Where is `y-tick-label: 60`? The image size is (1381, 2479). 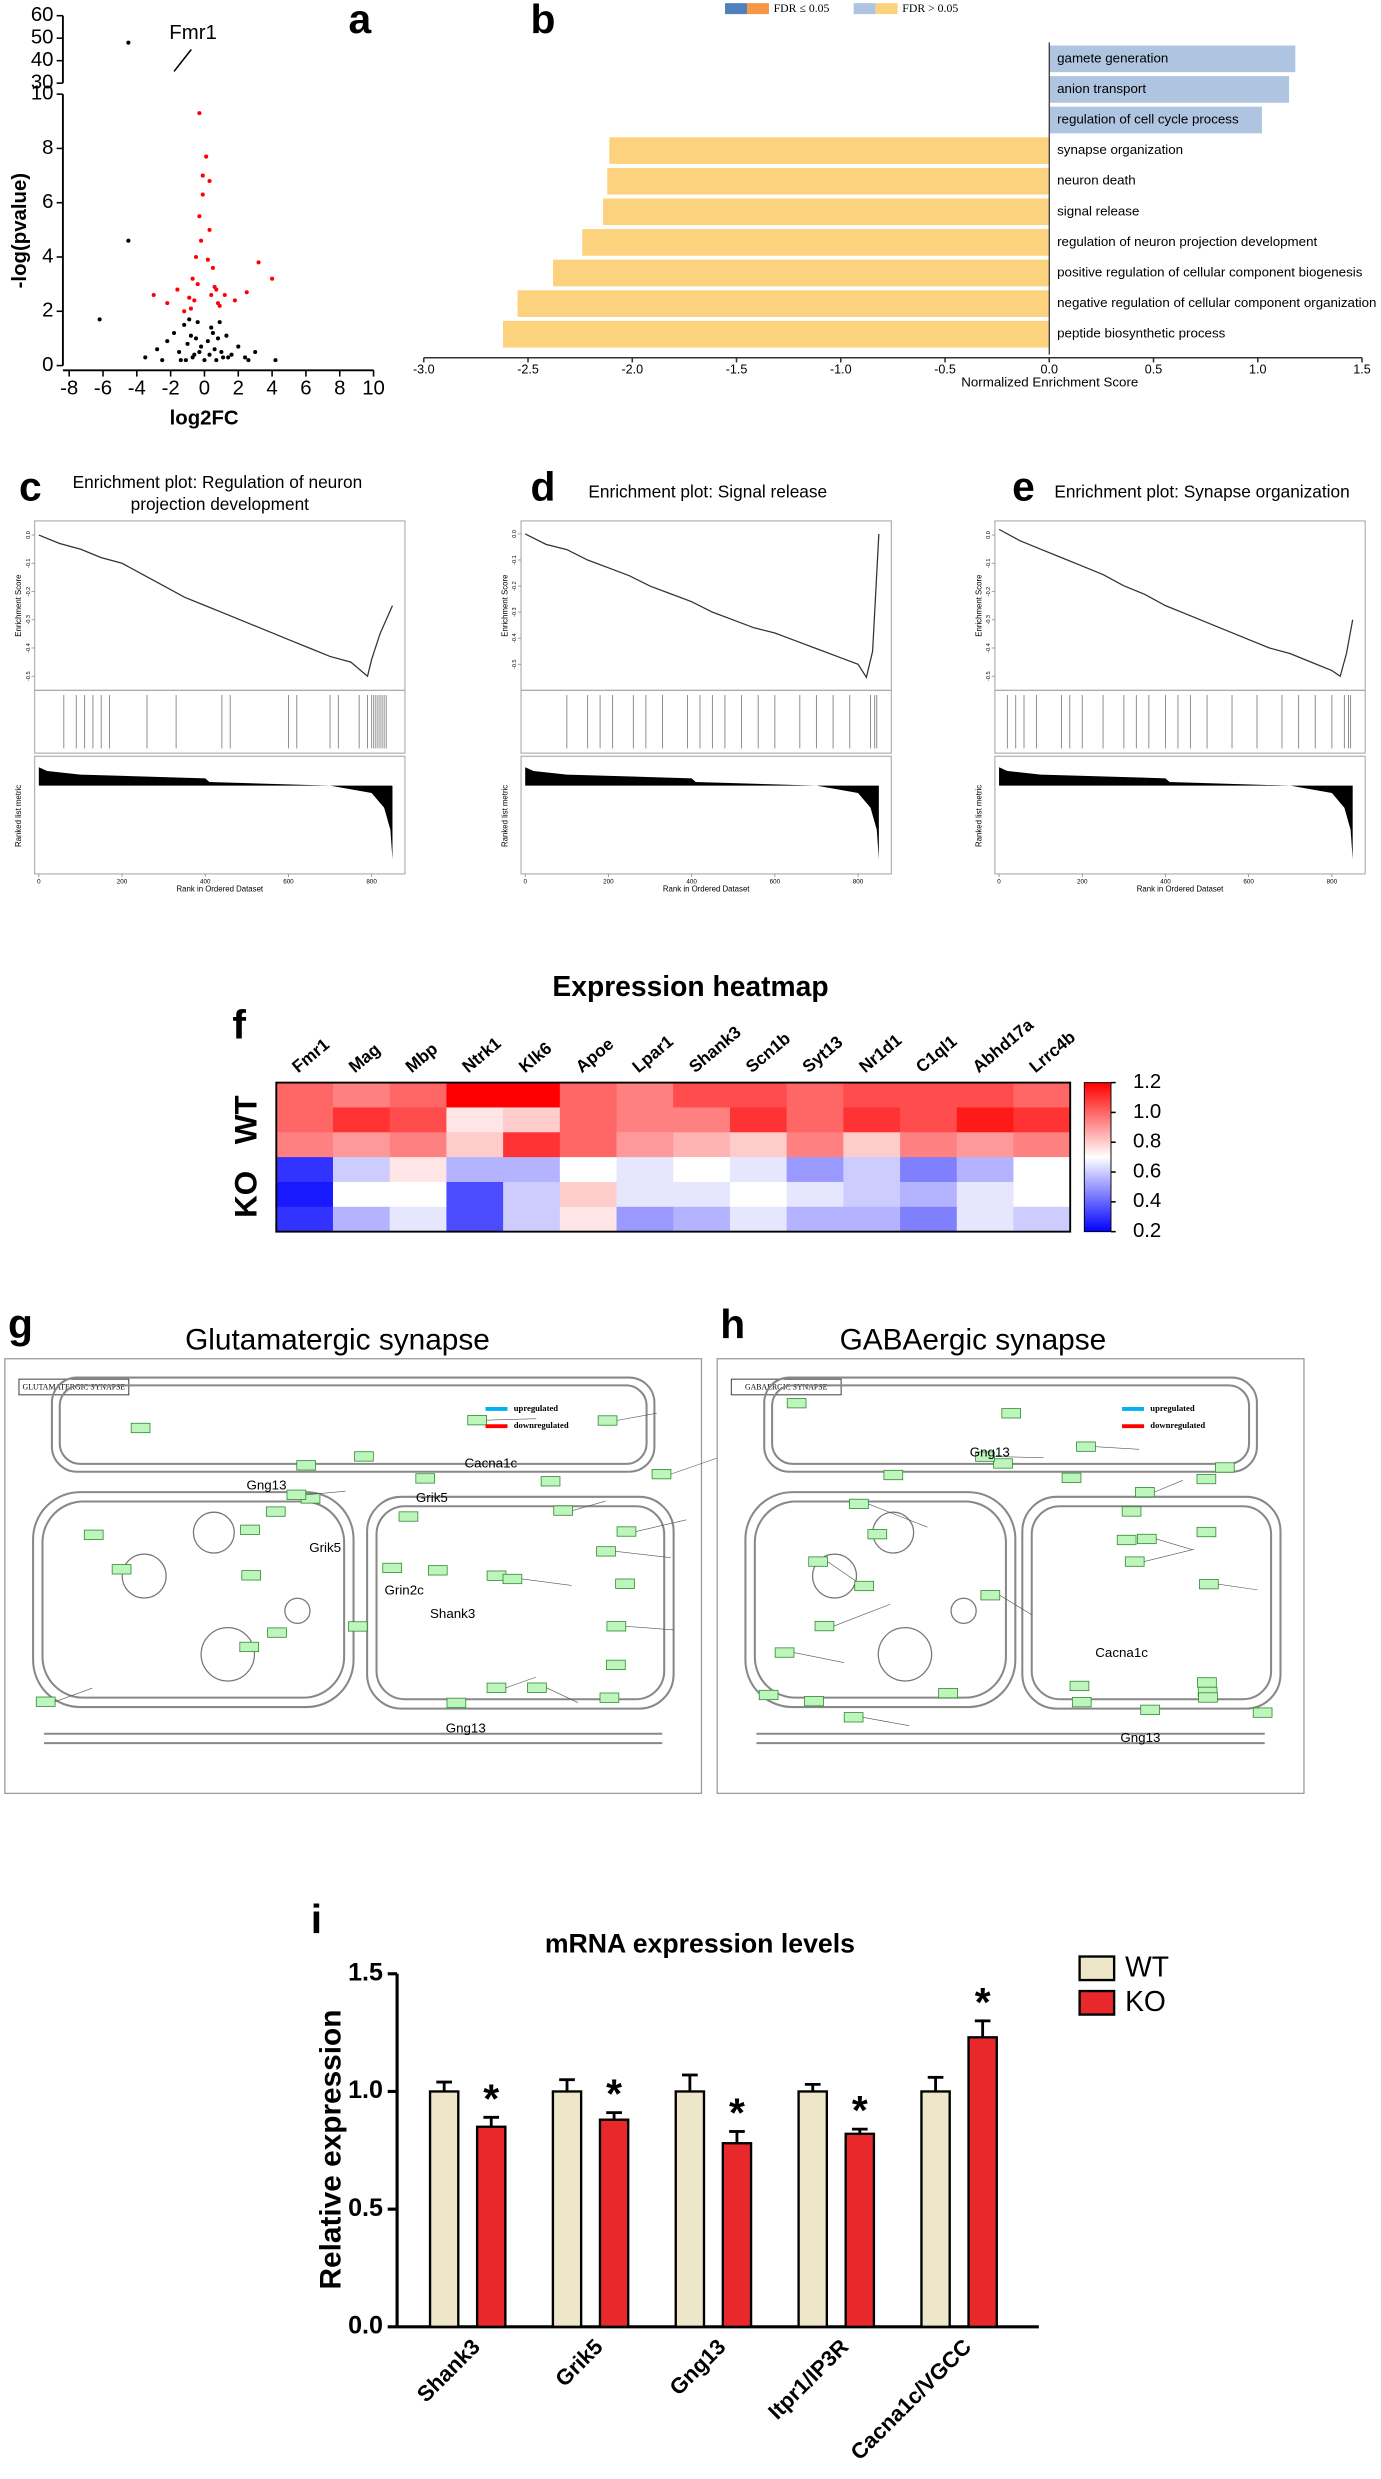
y-tick-label: 60 is located at coordinates (42, 15).